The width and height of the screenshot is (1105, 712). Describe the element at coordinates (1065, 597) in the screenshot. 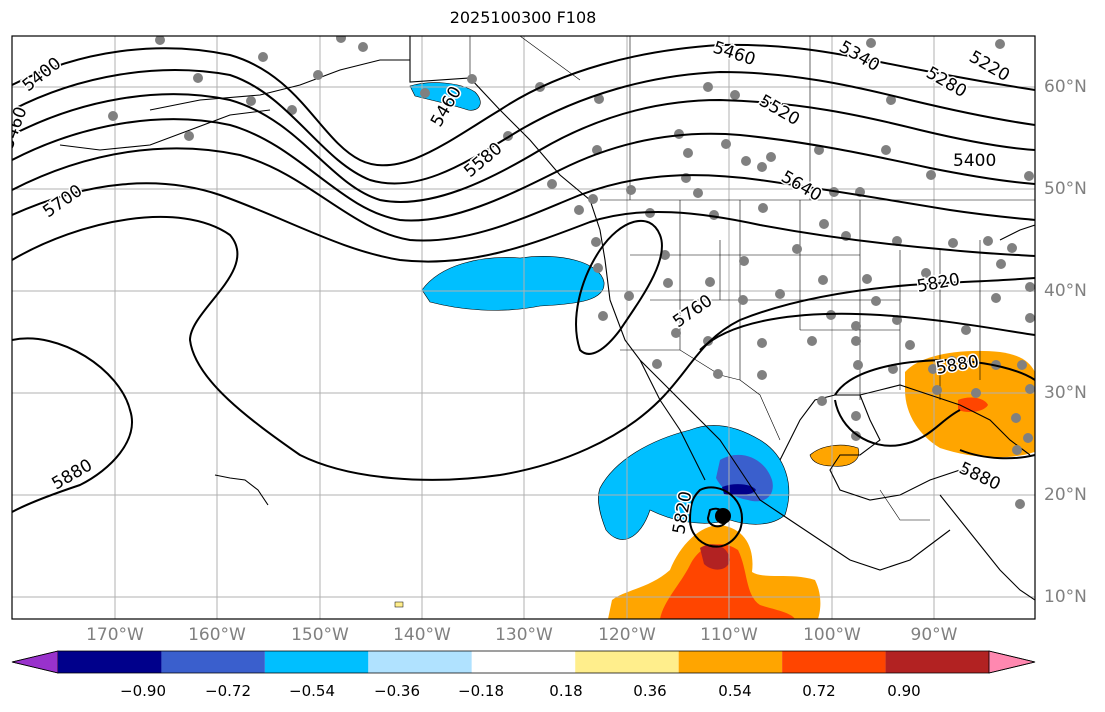

I see `lat-label: 10°N` at that location.